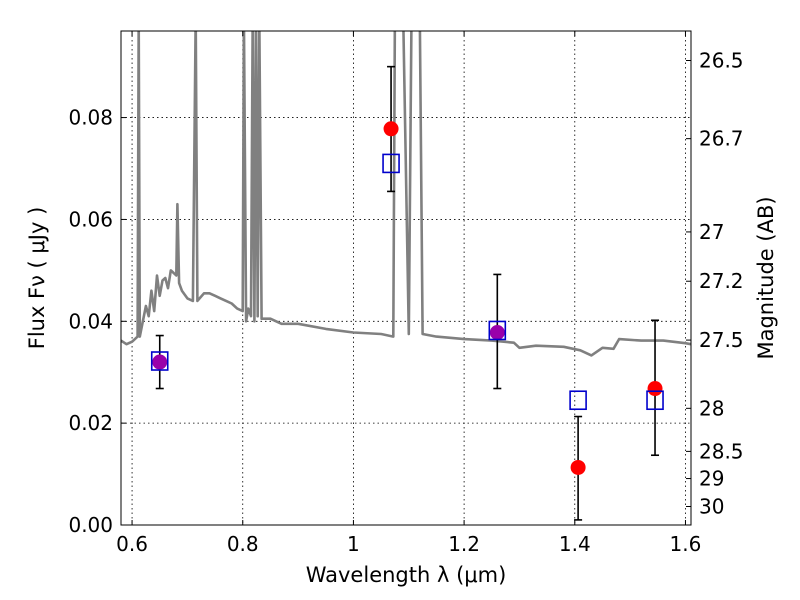 The height and width of the screenshot is (600, 800). I want to click on x-tick-label: 0.6, so click(132, 544).